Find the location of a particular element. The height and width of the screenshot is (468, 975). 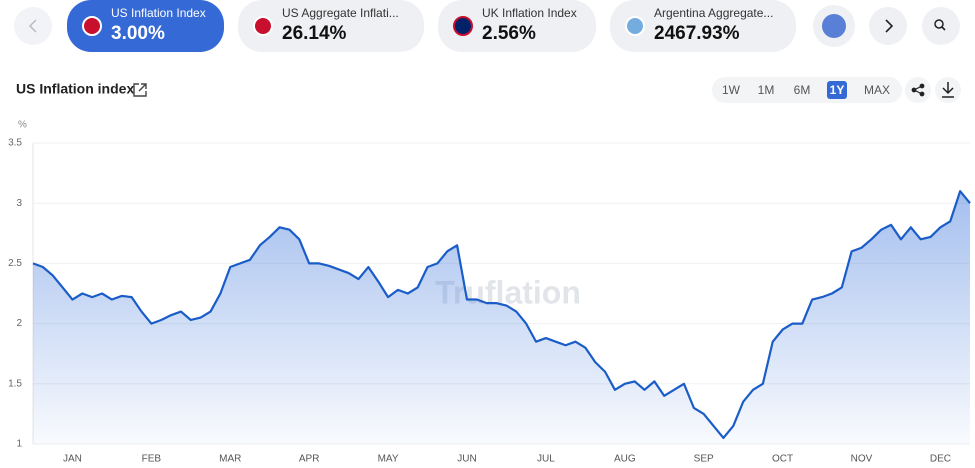

x-tick-label: MAR is located at coordinates (230, 459).